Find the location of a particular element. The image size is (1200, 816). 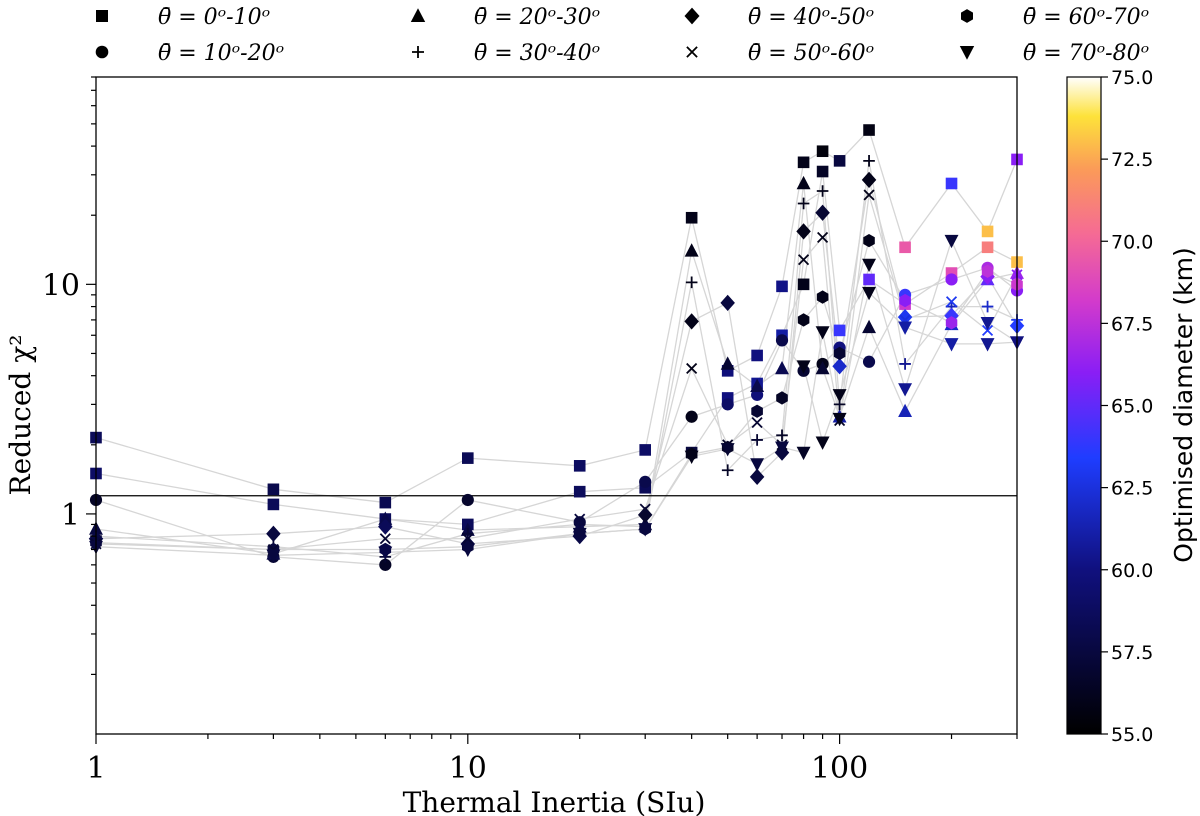

legend-label: θ̄ = 60ᵒ-70ᵒ is located at coordinates (1086, 17).